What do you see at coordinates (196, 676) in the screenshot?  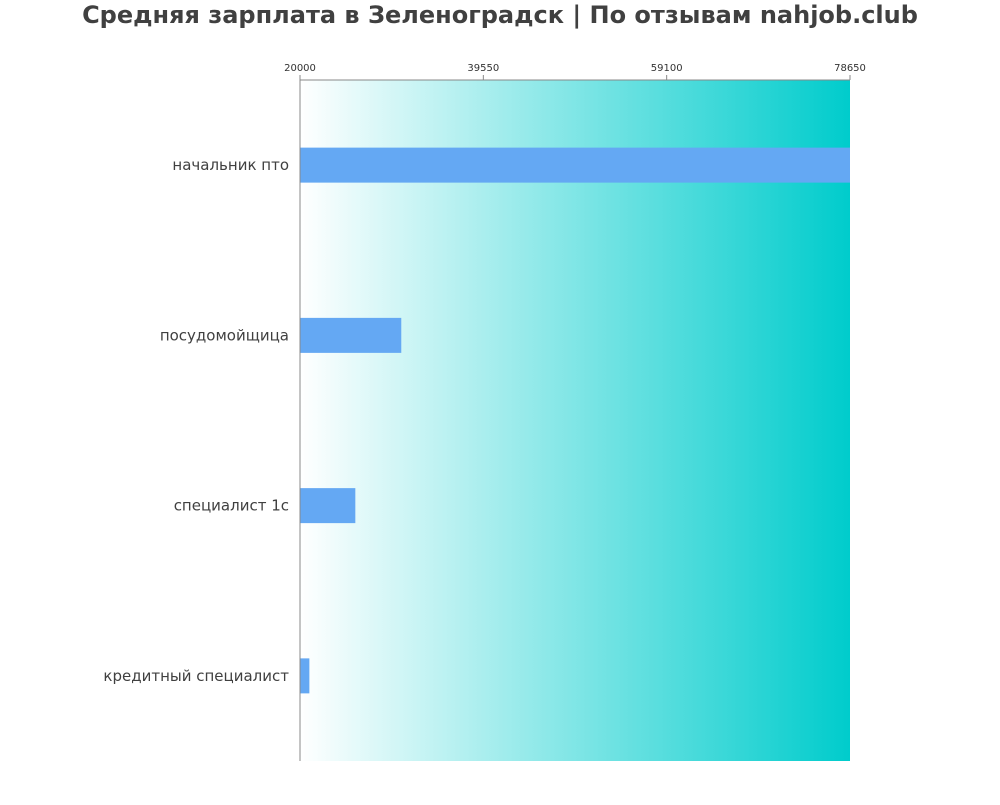 I see `category-label: кредитный специалист` at bounding box center [196, 676].